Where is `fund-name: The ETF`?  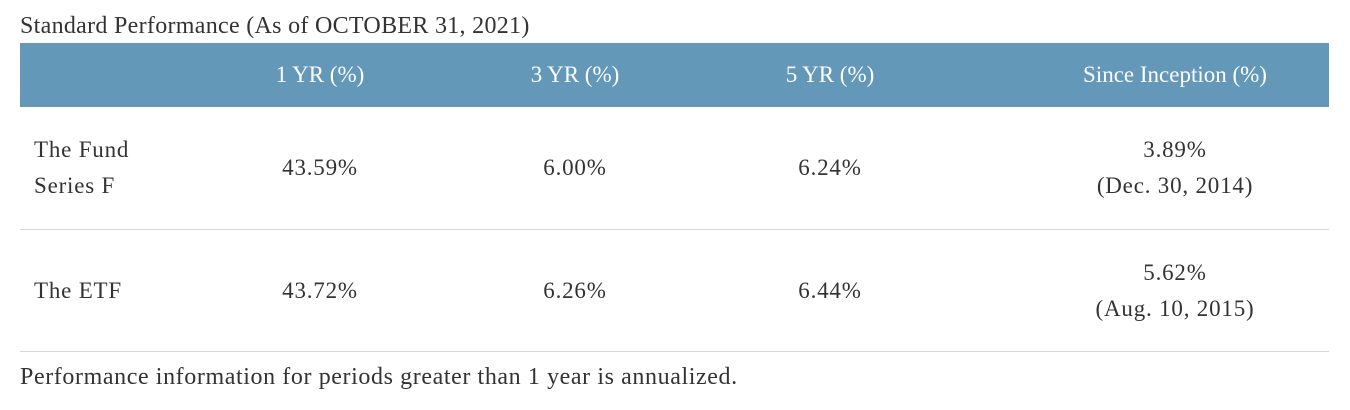 fund-name: The ETF is located at coordinates (78, 290).